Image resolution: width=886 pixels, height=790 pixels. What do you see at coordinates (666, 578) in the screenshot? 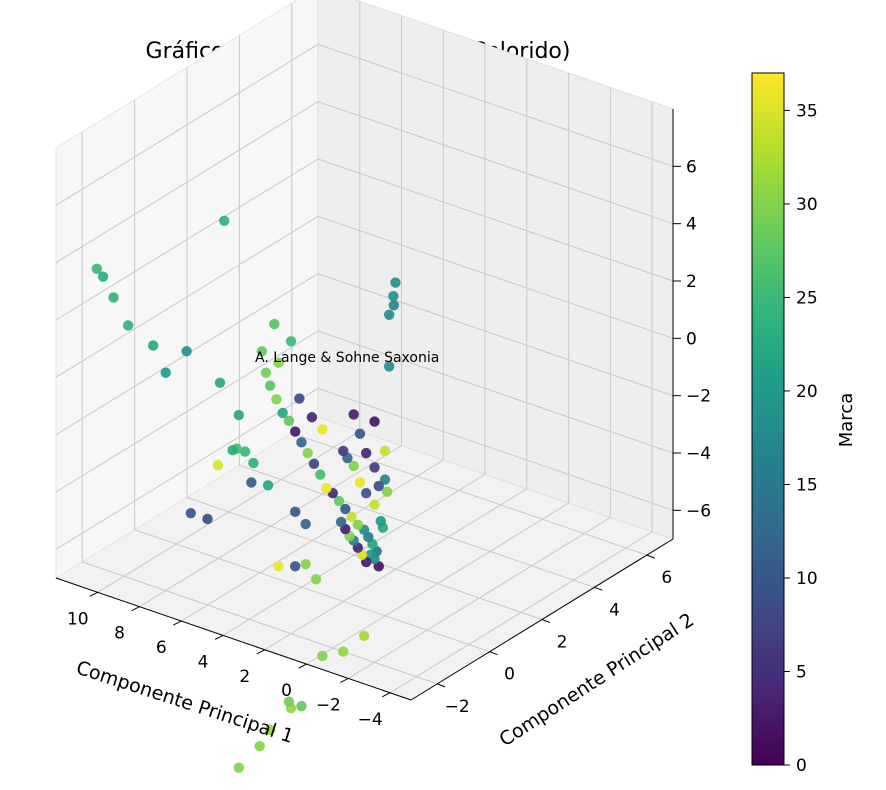
I see `y-tick-label: 6` at bounding box center [666, 578].